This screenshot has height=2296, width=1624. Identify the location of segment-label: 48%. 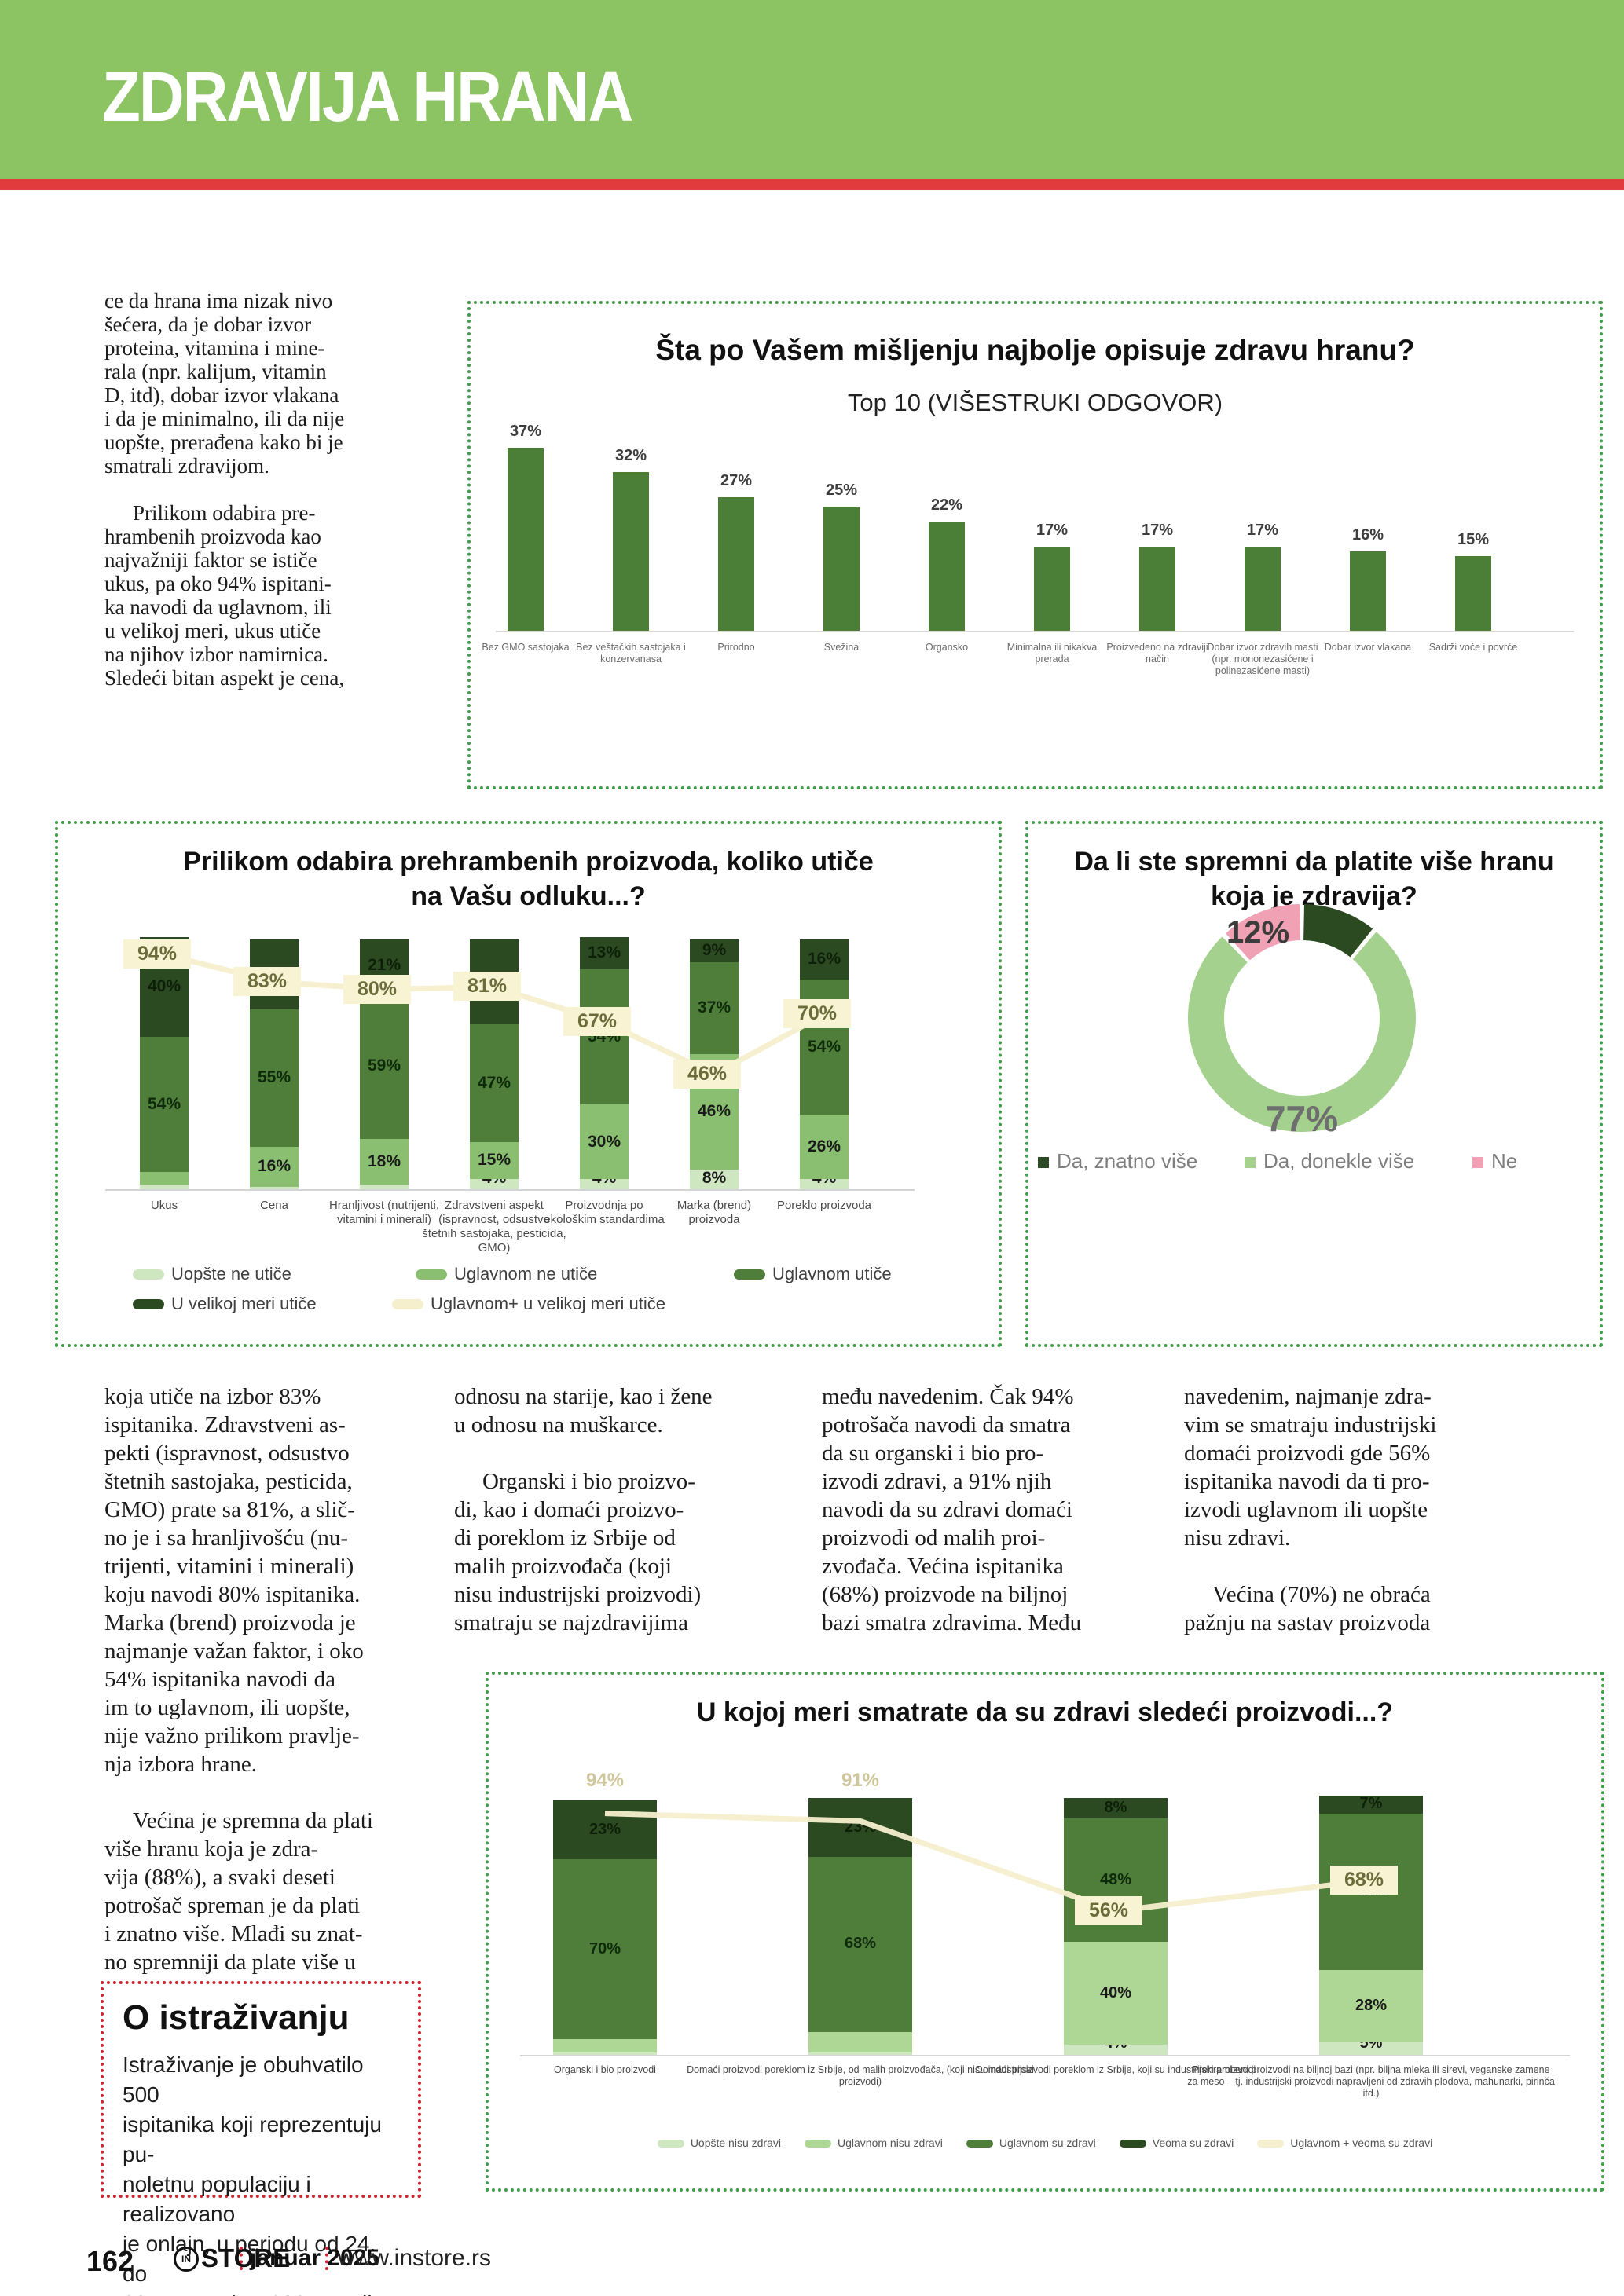
(1115, 1879).